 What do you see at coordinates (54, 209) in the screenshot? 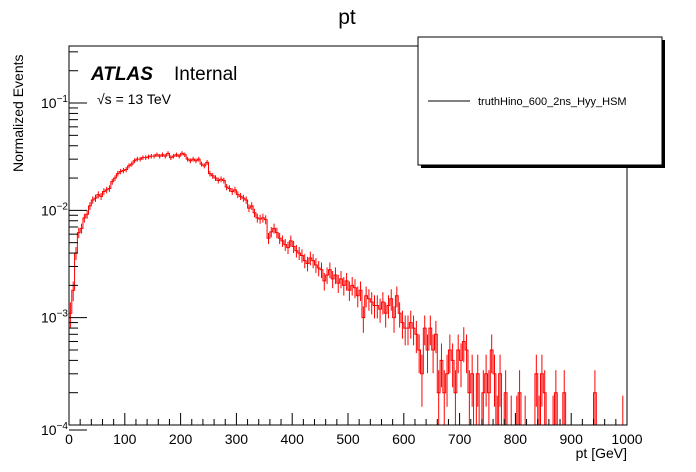
I see `y-tick-label: 10⁻²` at bounding box center [54, 209].